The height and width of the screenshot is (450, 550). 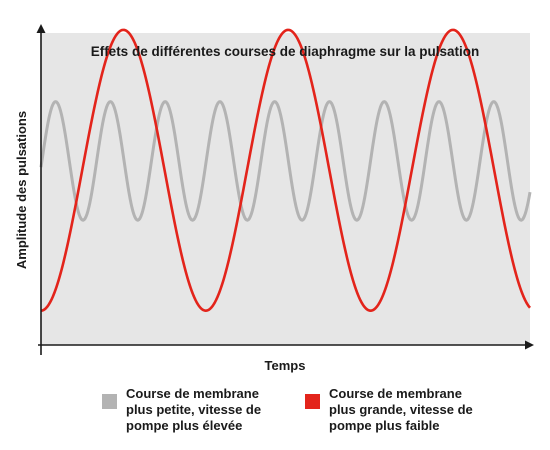 What do you see at coordinates (41, 28) in the screenshot?
I see `y-axis-arrowhead` at bounding box center [41, 28].